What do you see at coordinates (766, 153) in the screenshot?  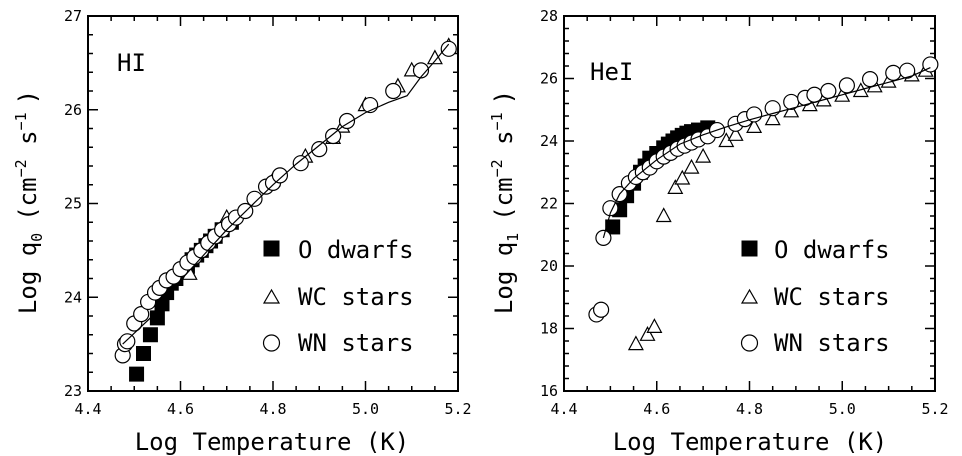 I see `model-curve` at bounding box center [766, 153].